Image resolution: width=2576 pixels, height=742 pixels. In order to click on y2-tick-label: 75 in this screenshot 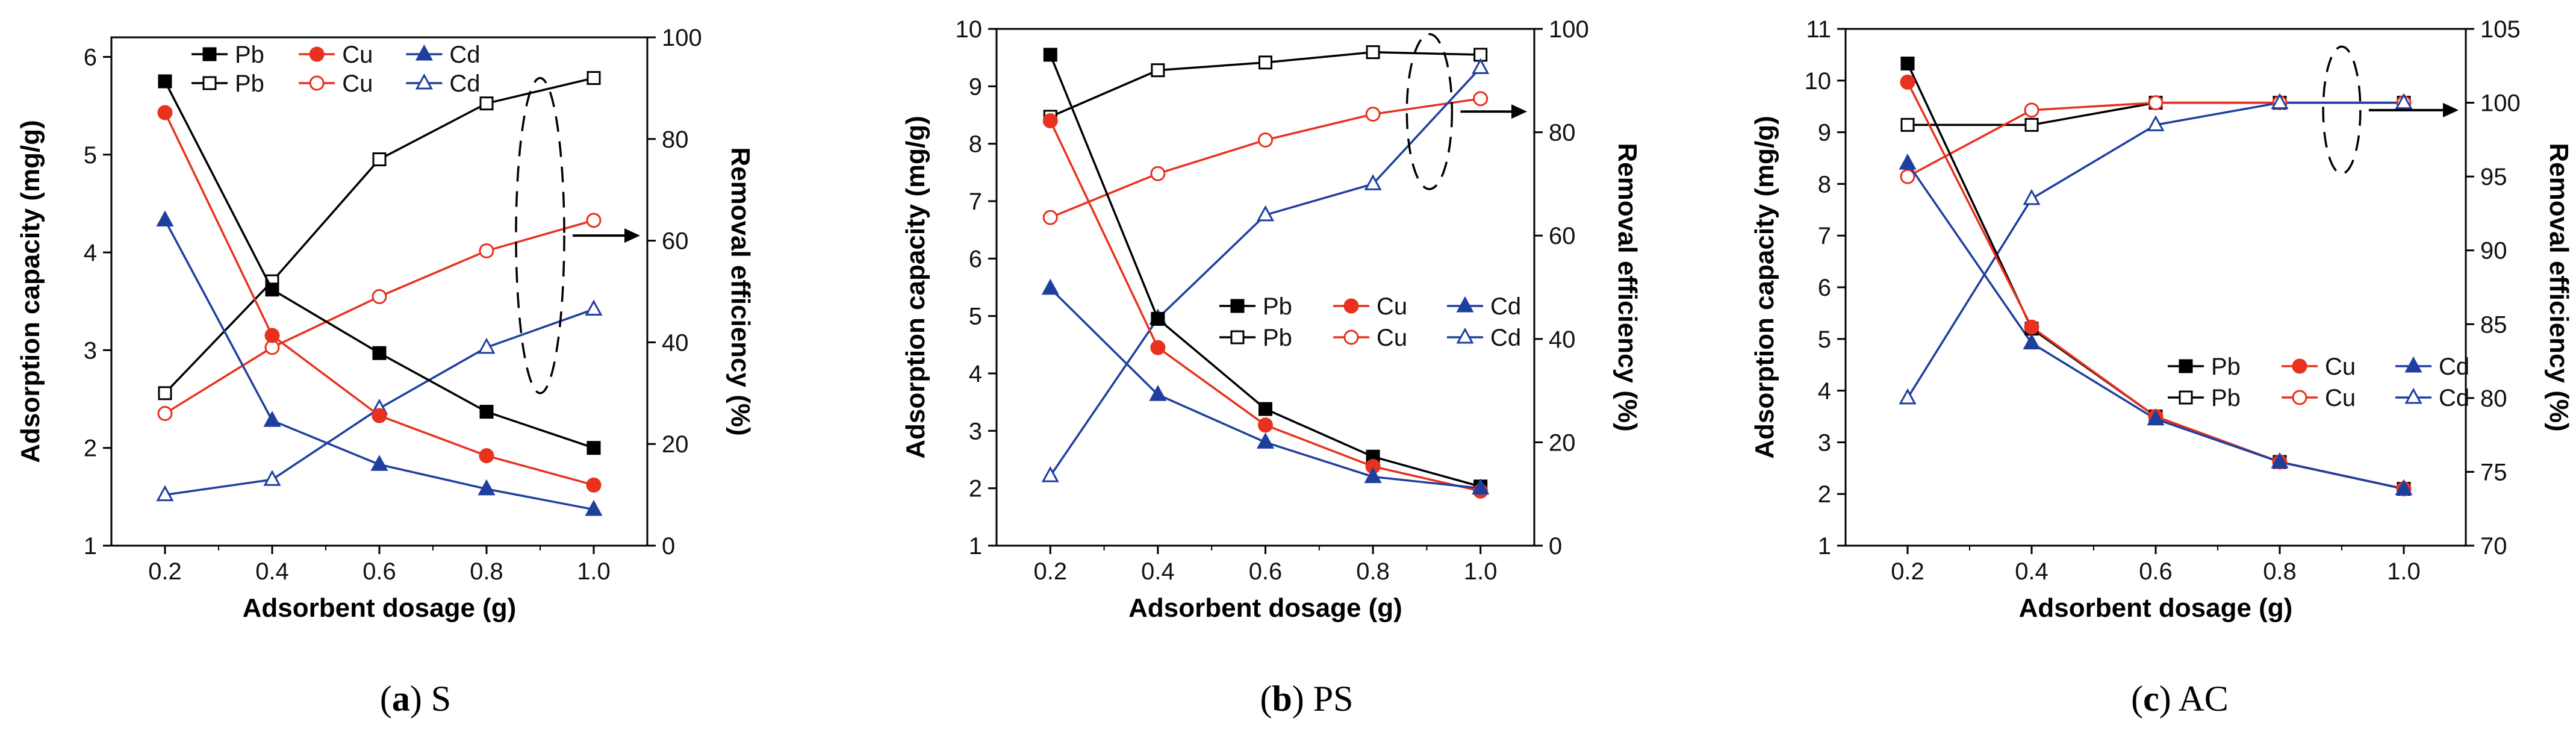, I will do `click(2493, 472)`.